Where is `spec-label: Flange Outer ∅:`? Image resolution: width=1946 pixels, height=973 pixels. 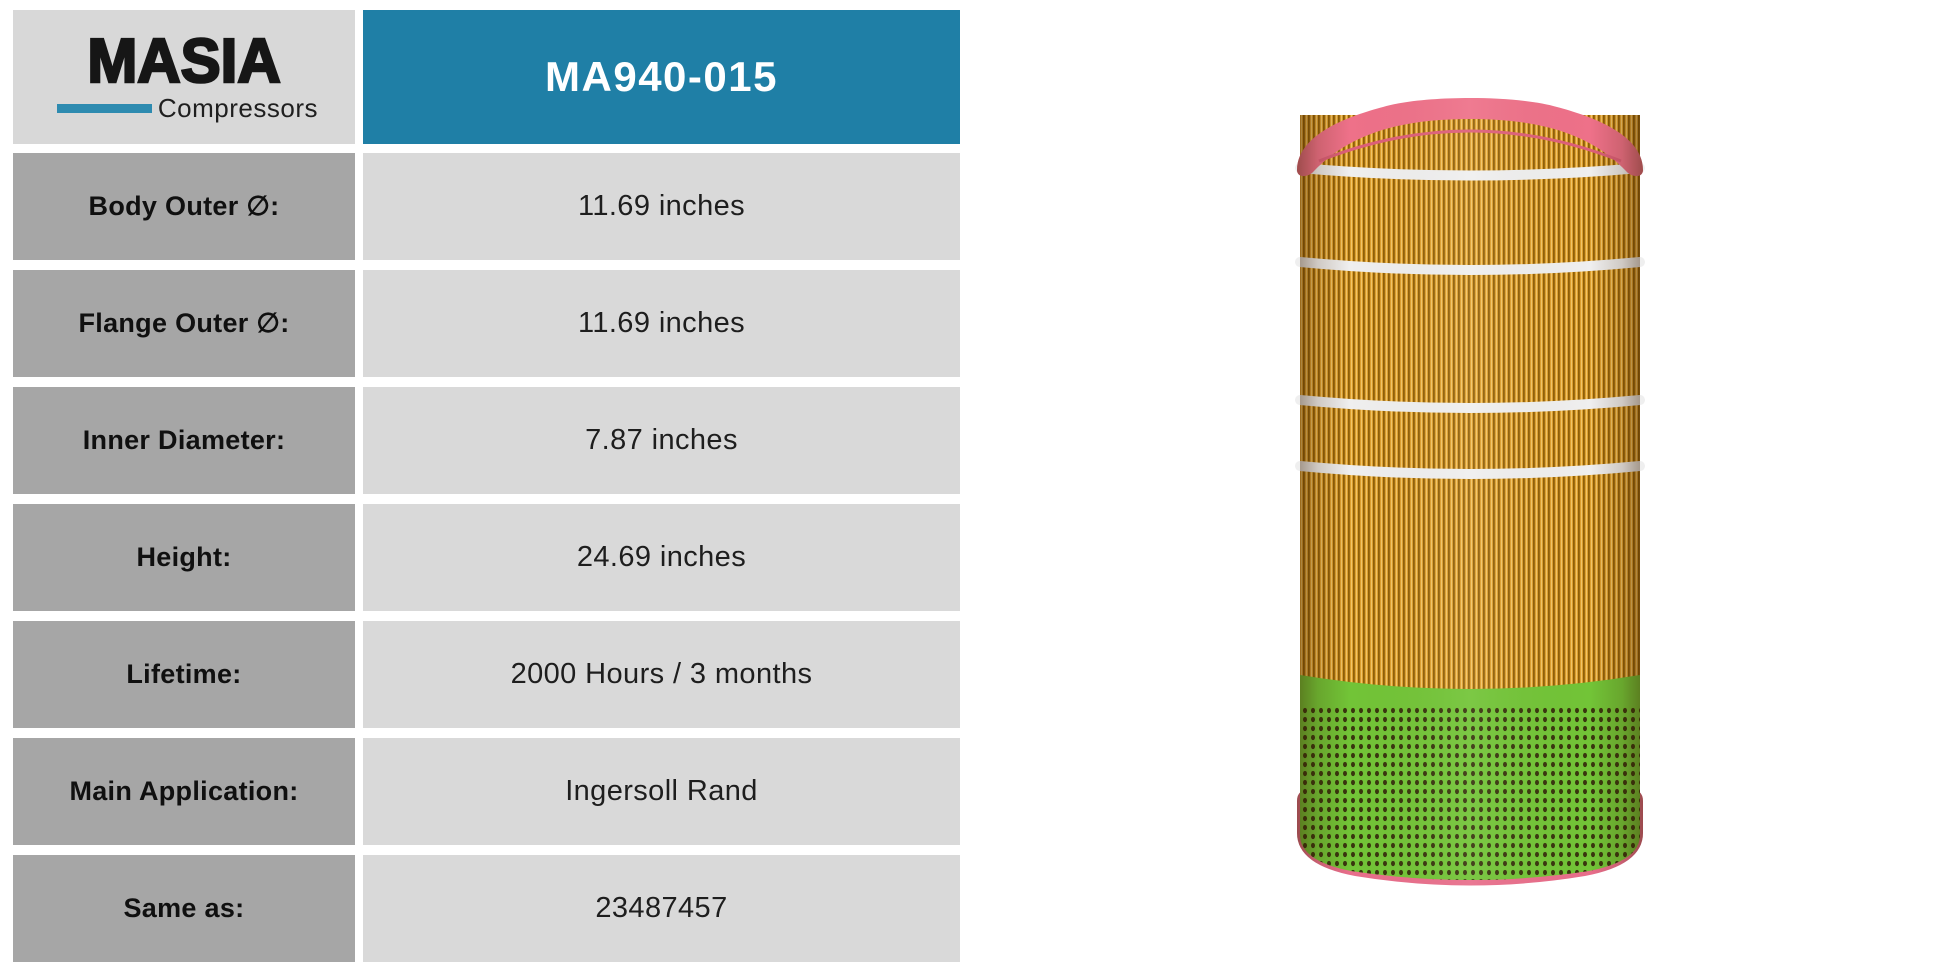
spec-label: Flange Outer ∅: is located at coordinates (184, 323).